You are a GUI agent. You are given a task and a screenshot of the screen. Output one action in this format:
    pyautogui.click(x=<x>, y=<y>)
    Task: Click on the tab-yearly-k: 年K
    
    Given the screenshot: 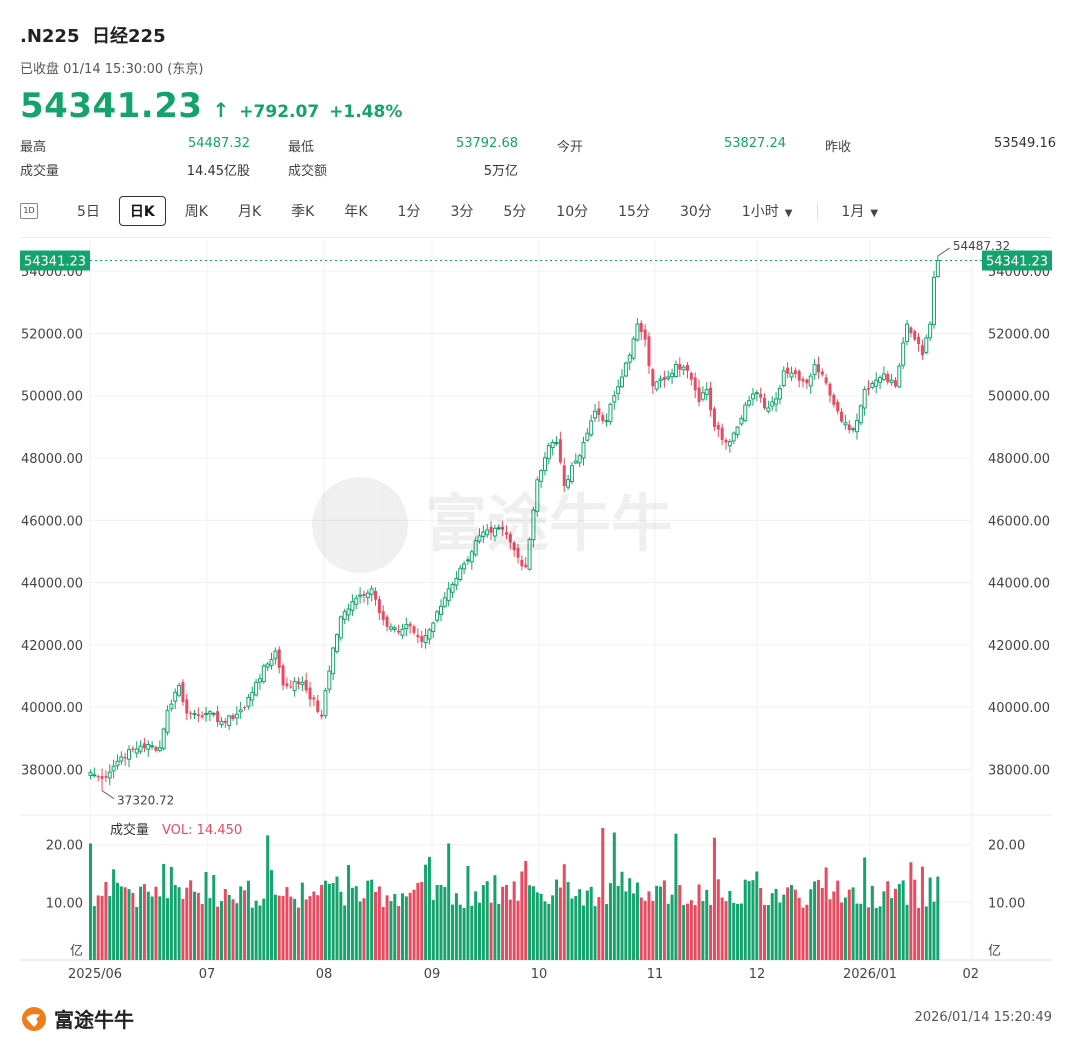 What is the action you would take?
    pyautogui.click(x=356, y=212)
    